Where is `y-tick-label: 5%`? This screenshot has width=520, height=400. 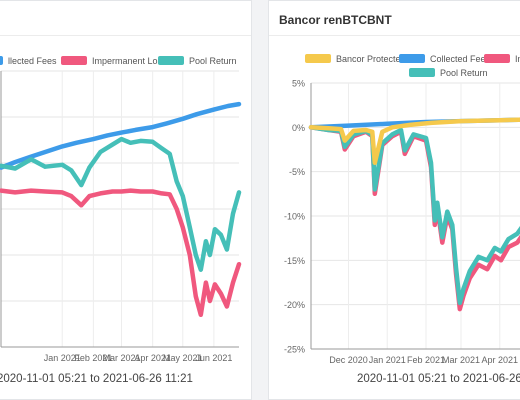 y-tick-label: 5% is located at coordinates (298, 84).